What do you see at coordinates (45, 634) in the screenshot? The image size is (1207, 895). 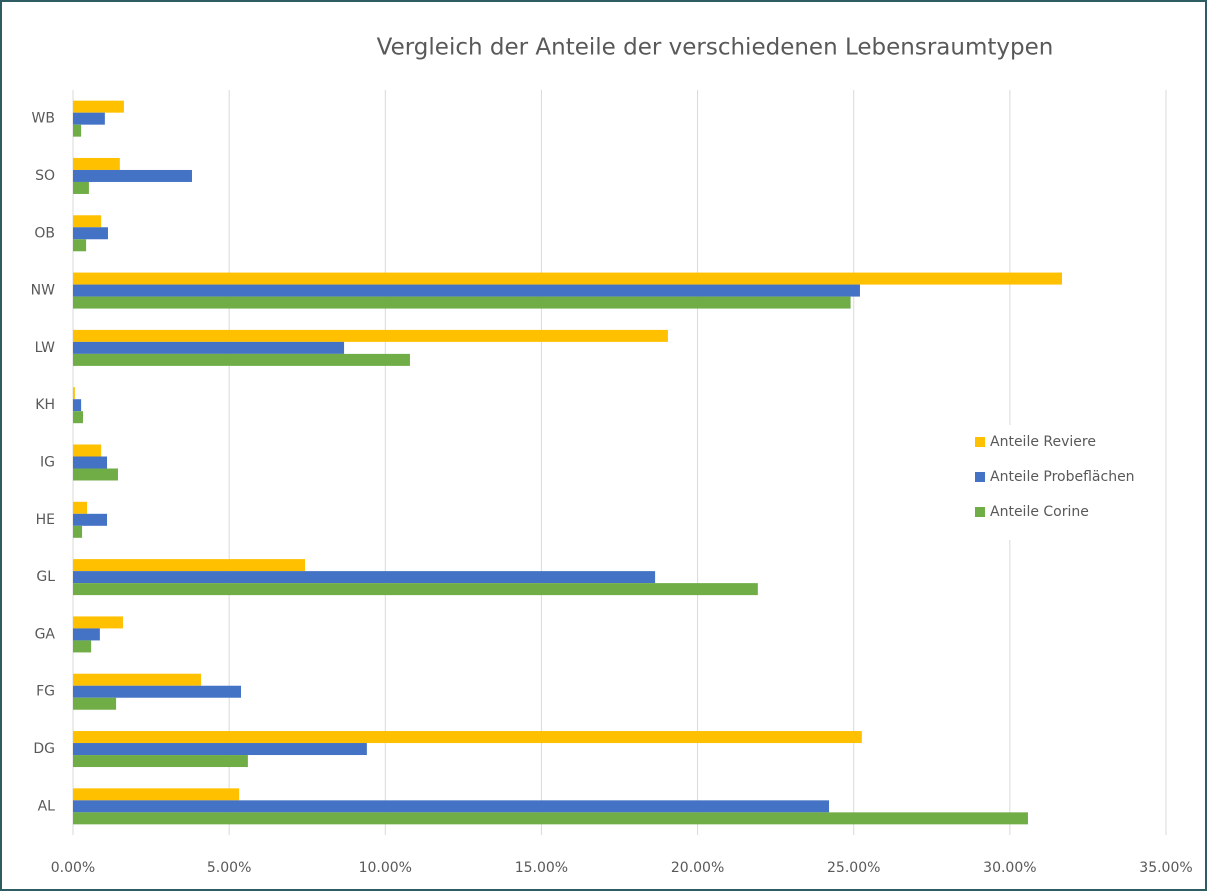 I see `y-tick-label: GA` at bounding box center [45, 634].